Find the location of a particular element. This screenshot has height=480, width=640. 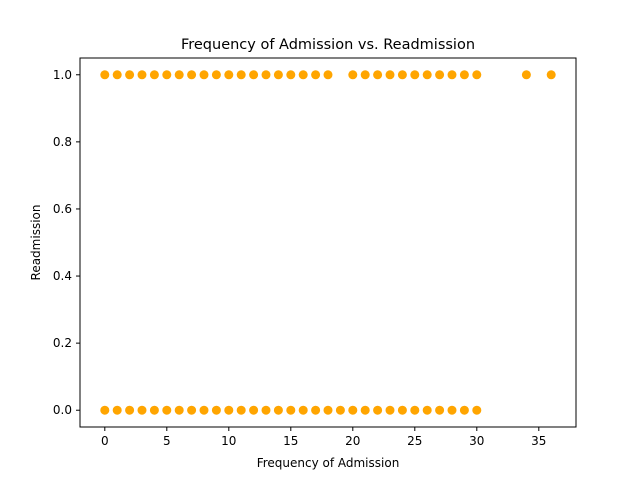

y-tick-label: 0.6 is located at coordinates (62, 209).